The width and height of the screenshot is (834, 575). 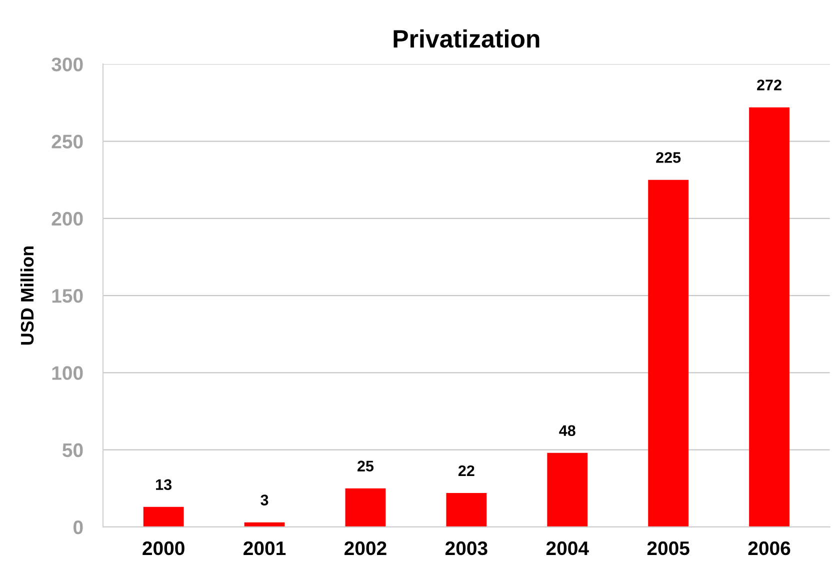 What do you see at coordinates (67, 373) in the screenshot?
I see `y-tick-label: 100` at bounding box center [67, 373].